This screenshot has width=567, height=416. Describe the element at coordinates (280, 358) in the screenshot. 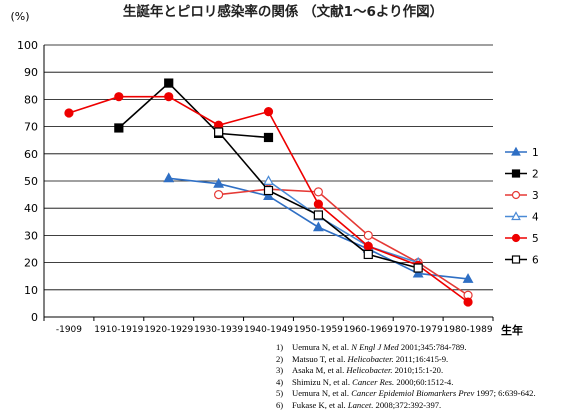

I see `reference-number: 2)` at that location.